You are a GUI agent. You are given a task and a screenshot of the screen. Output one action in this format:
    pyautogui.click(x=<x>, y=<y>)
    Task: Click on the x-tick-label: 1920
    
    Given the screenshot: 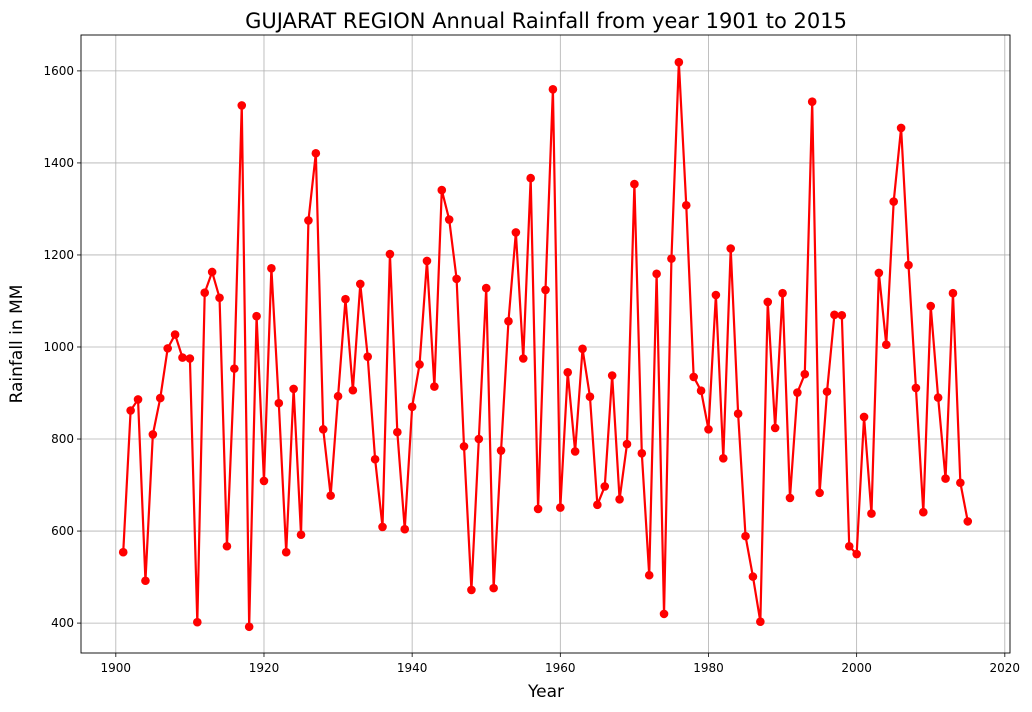 What is the action you would take?
    pyautogui.click(x=264, y=668)
    